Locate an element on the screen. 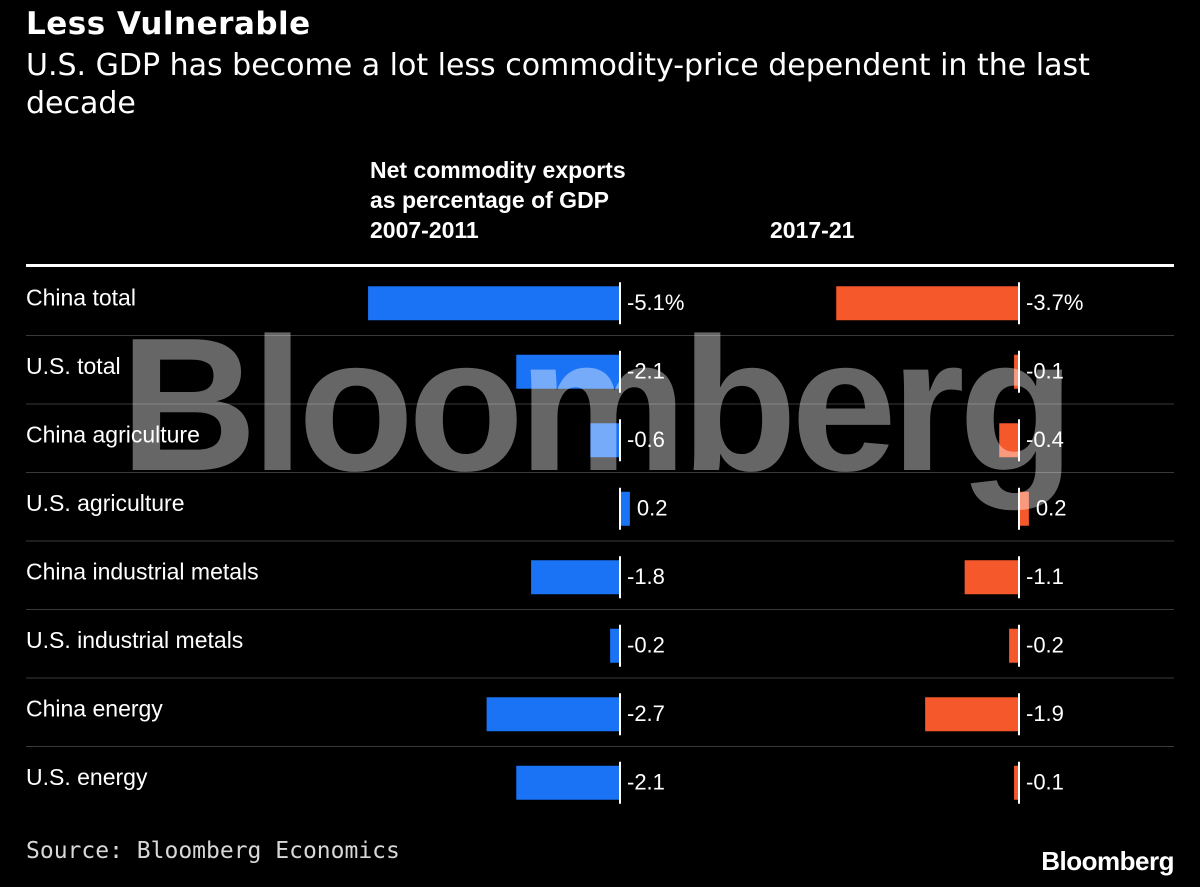  category-label: China total is located at coordinates (81, 297).